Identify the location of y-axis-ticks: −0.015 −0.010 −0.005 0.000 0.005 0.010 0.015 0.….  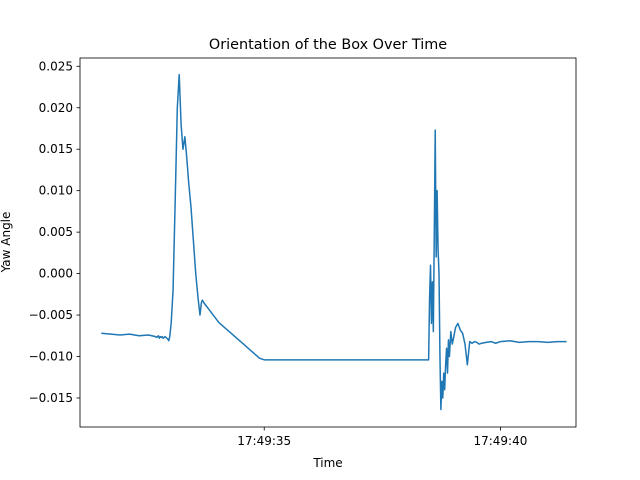
(54, 232).